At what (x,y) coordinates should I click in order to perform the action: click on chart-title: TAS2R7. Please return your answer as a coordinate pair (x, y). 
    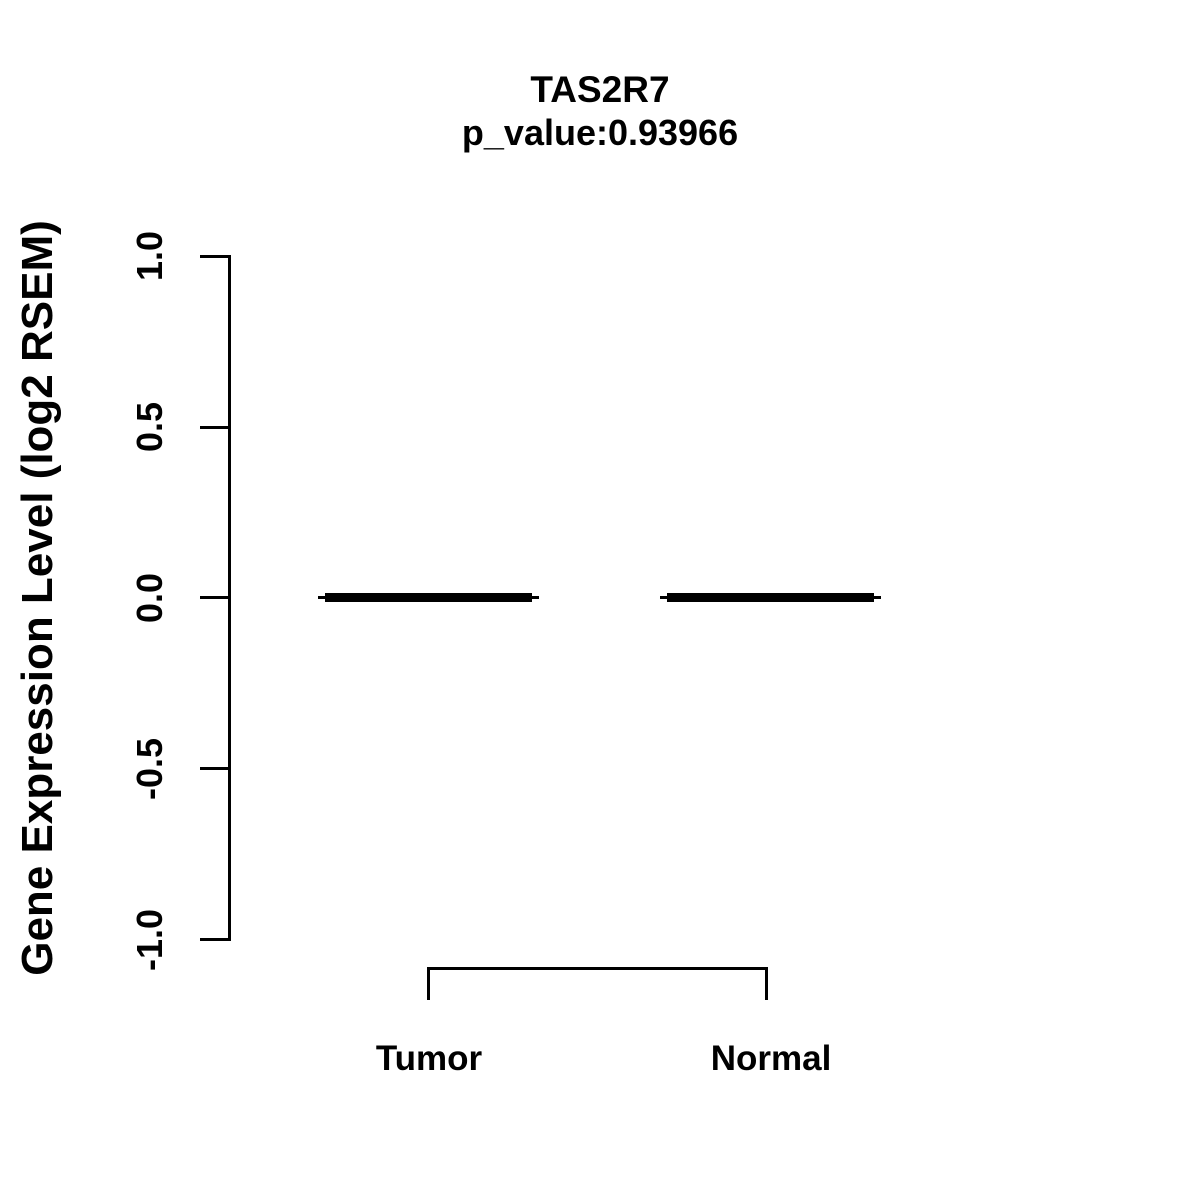
    Looking at the image, I should click on (600, 89).